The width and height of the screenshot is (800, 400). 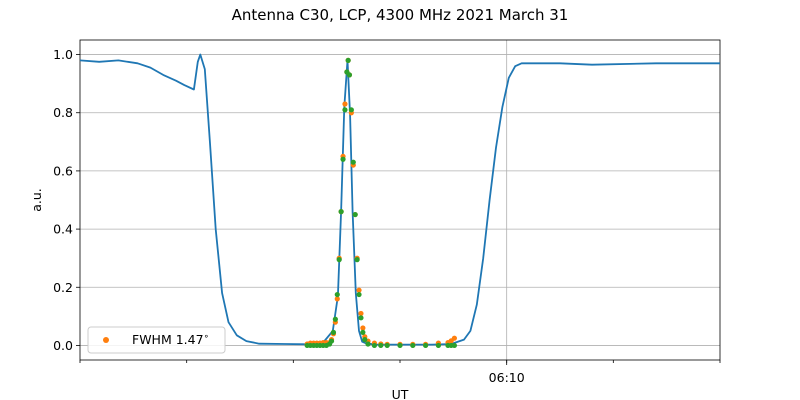 I want to click on legend-marker, so click(x=106, y=340).